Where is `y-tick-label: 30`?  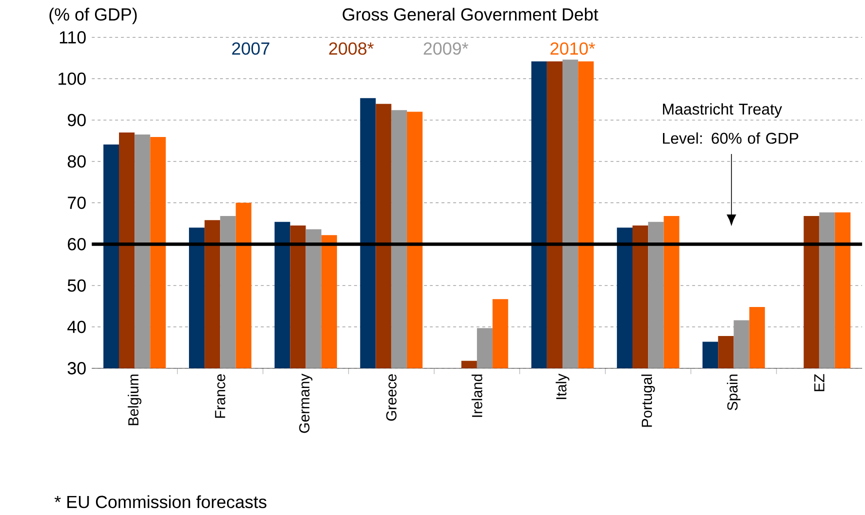 y-tick-label: 30 is located at coordinates (77, 368).